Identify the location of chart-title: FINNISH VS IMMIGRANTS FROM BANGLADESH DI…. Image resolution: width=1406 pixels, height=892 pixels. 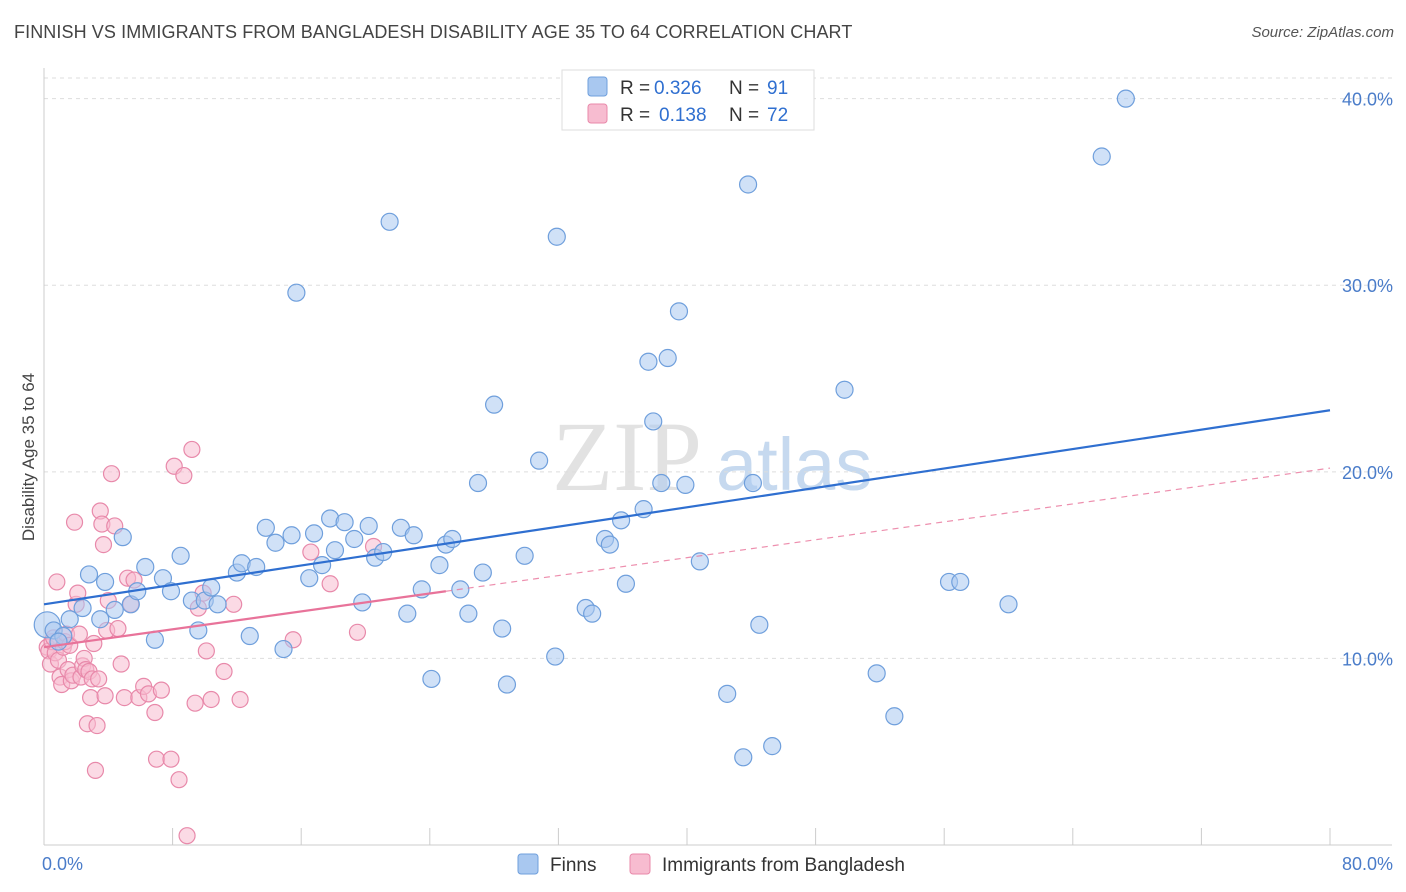
(433, 32).